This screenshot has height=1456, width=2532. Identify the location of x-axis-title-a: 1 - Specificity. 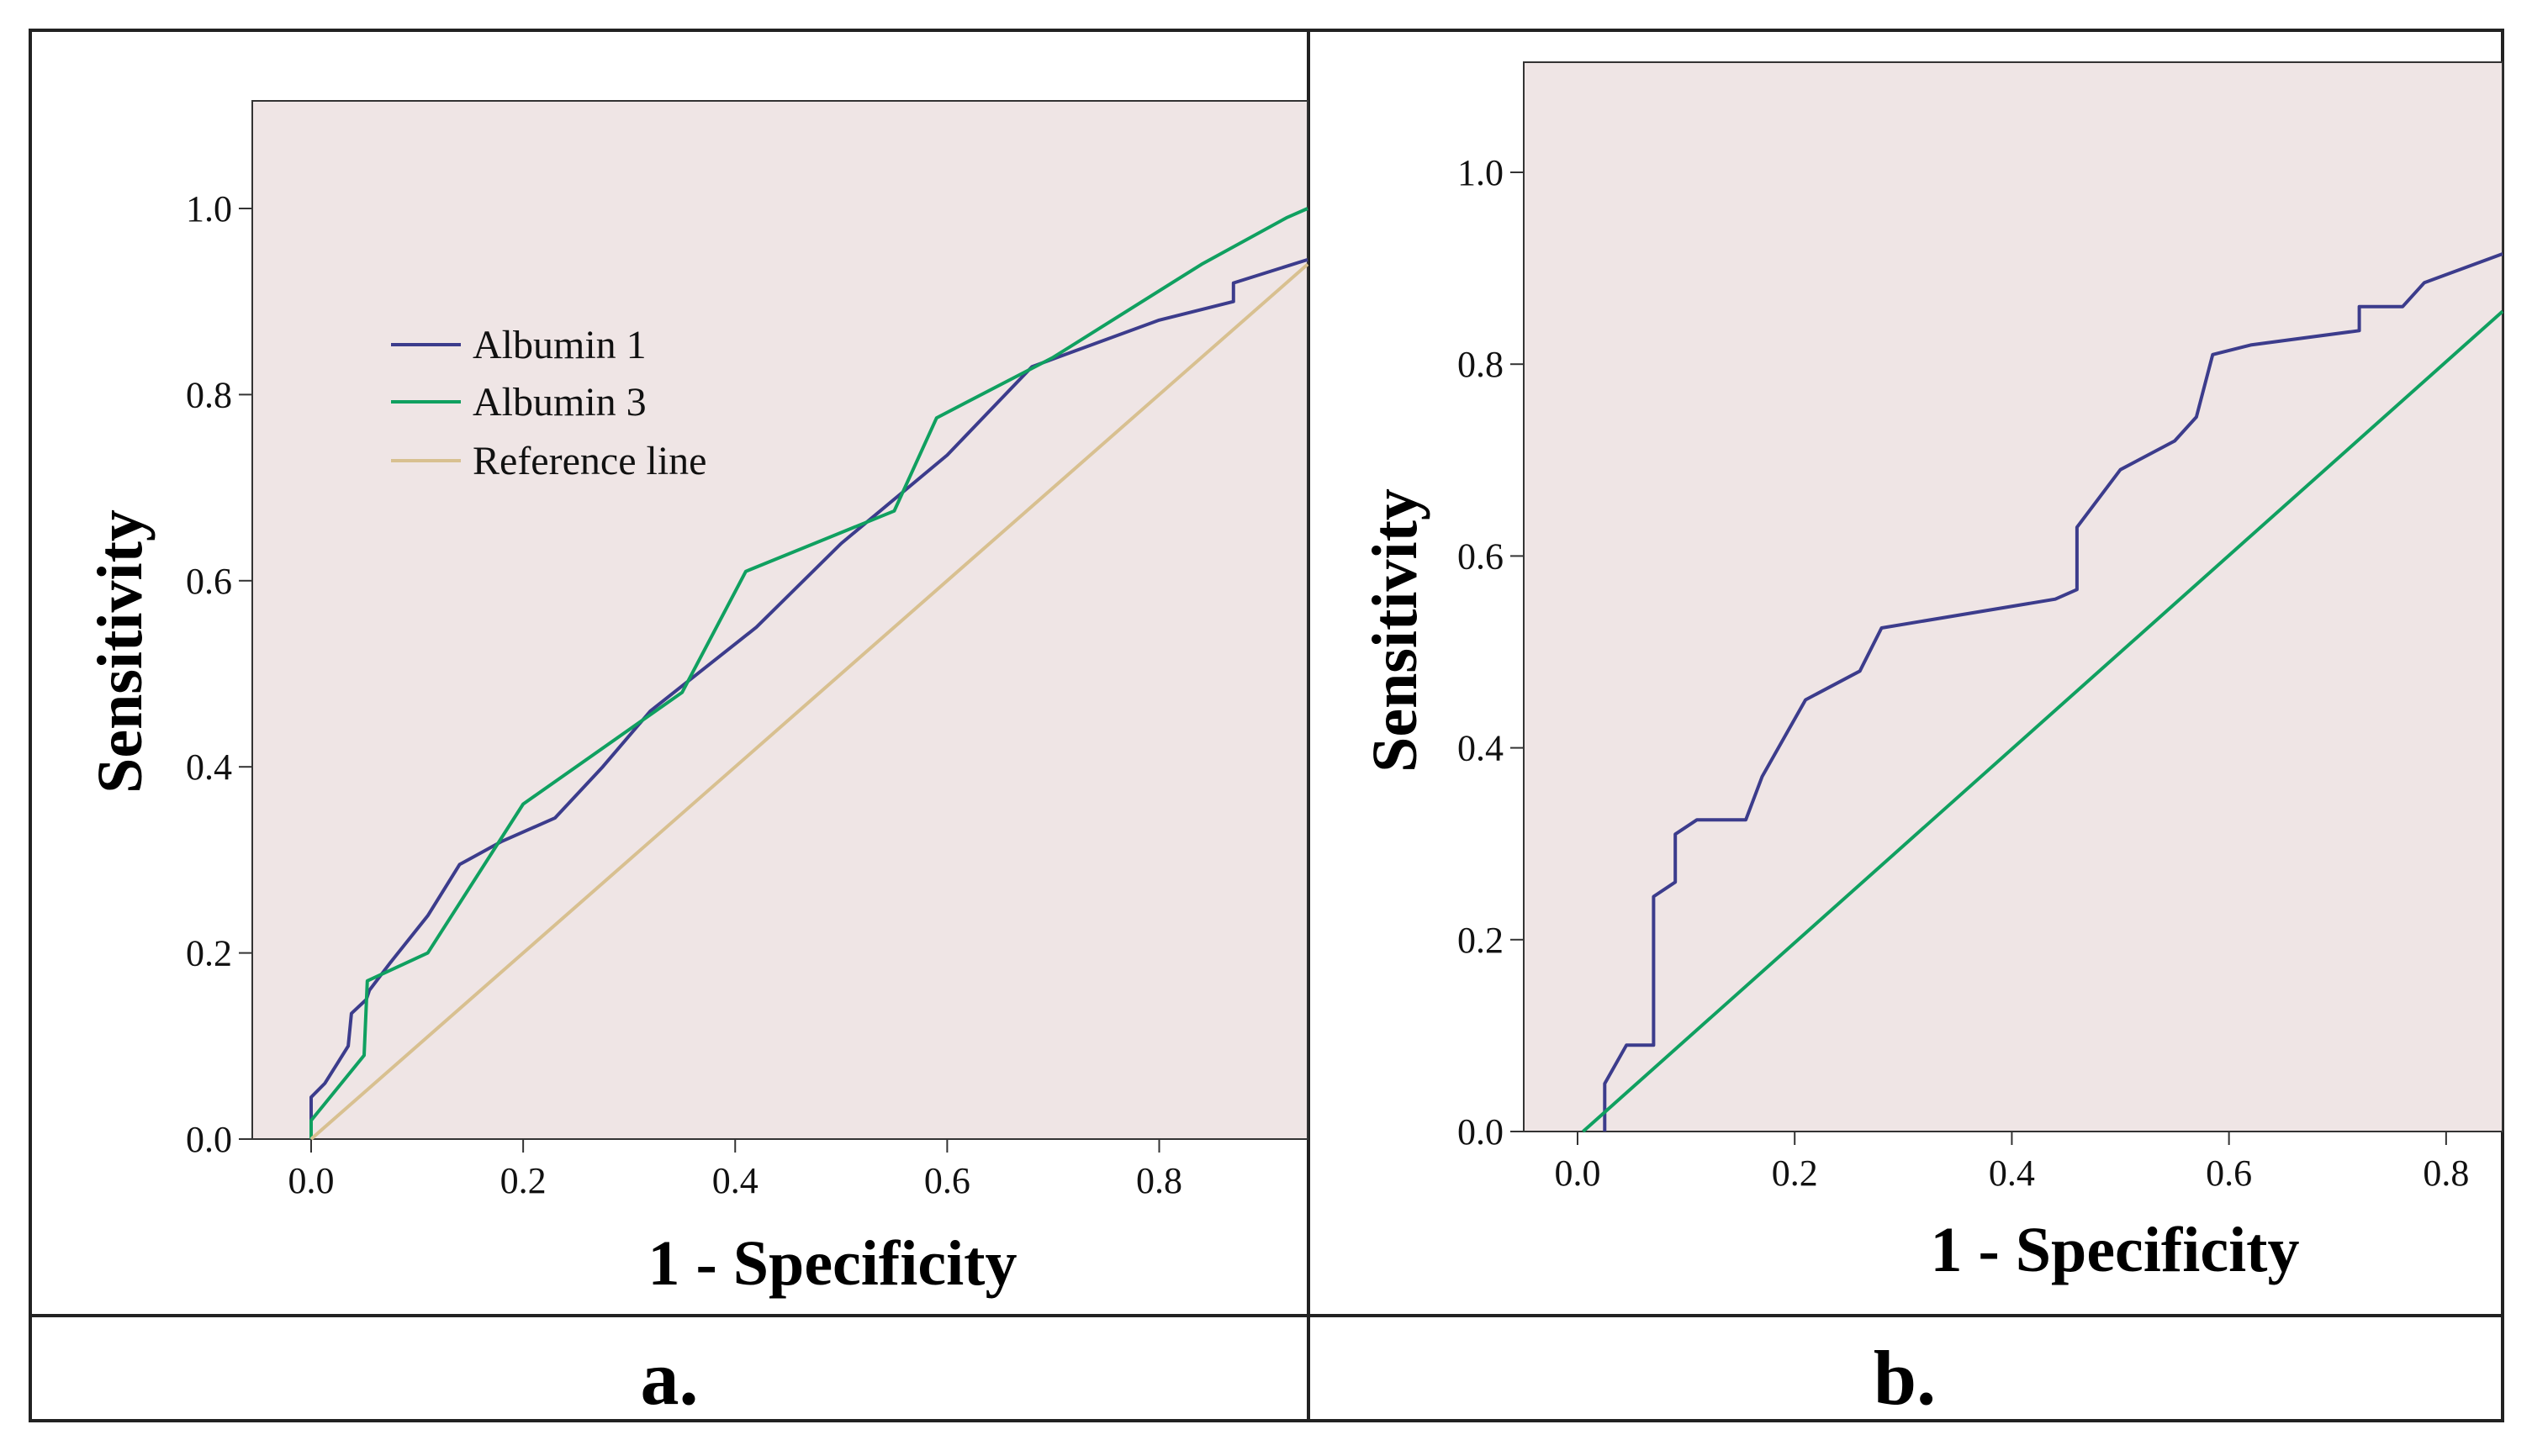
(832, 1263).